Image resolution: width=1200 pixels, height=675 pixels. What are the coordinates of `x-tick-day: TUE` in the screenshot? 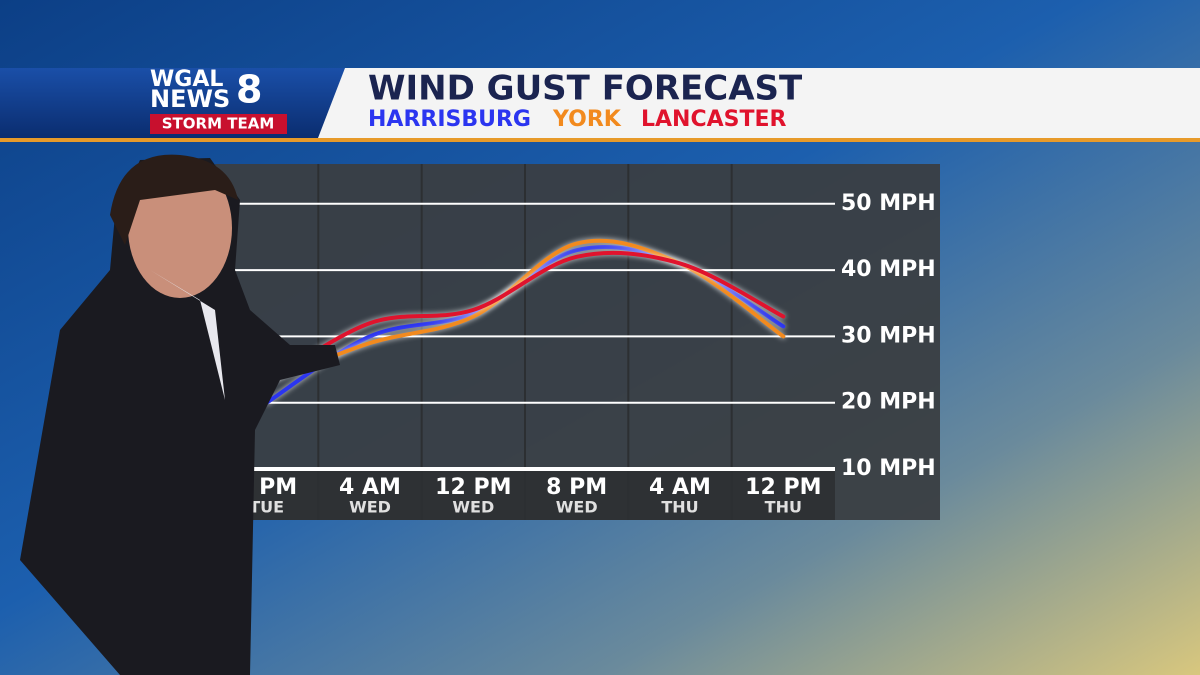 It's located at (266, 507).